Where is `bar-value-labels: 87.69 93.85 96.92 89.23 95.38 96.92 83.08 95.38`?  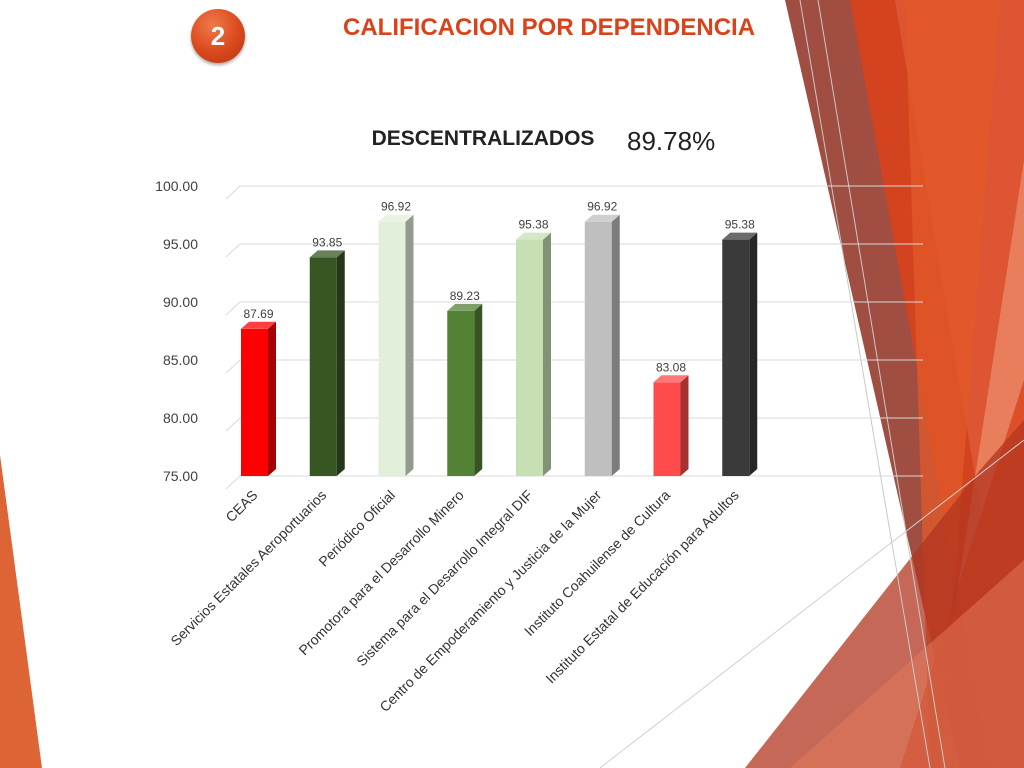 bar-value-labels: 87.69 93.85 96.92 89.23 95.38 96.92 83.08 95.38 is located at coordinates (499, 287).